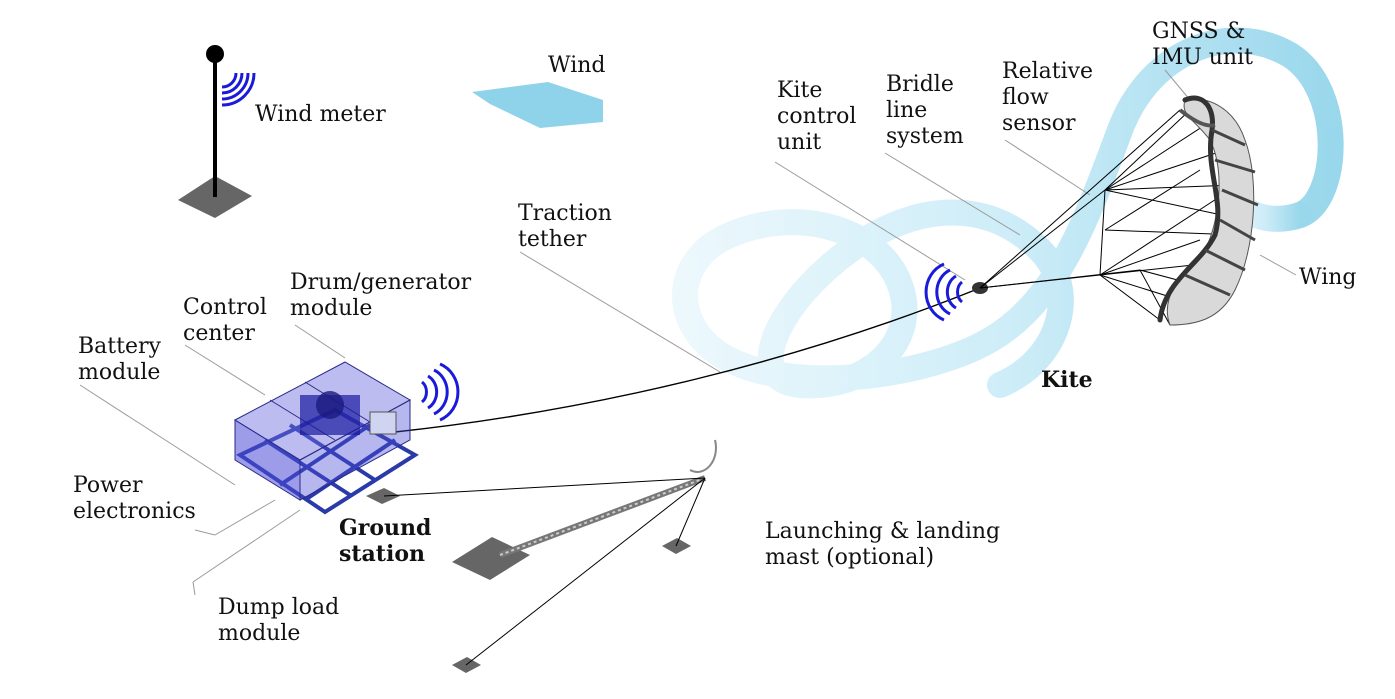 The width and height of the screenshot is (1395, 699). Describe the element at coordinates (577, 65) in the screenshot. I see `label-wind: Wind` at that location.